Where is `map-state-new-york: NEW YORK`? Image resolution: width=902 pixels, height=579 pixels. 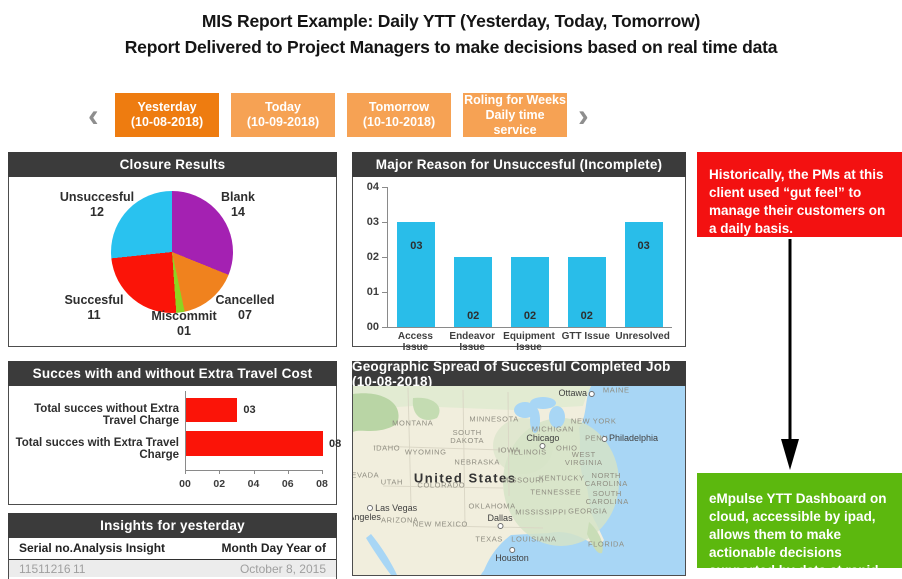 map-state-new-york: NEW YORK is located at coordinates (593, 421).